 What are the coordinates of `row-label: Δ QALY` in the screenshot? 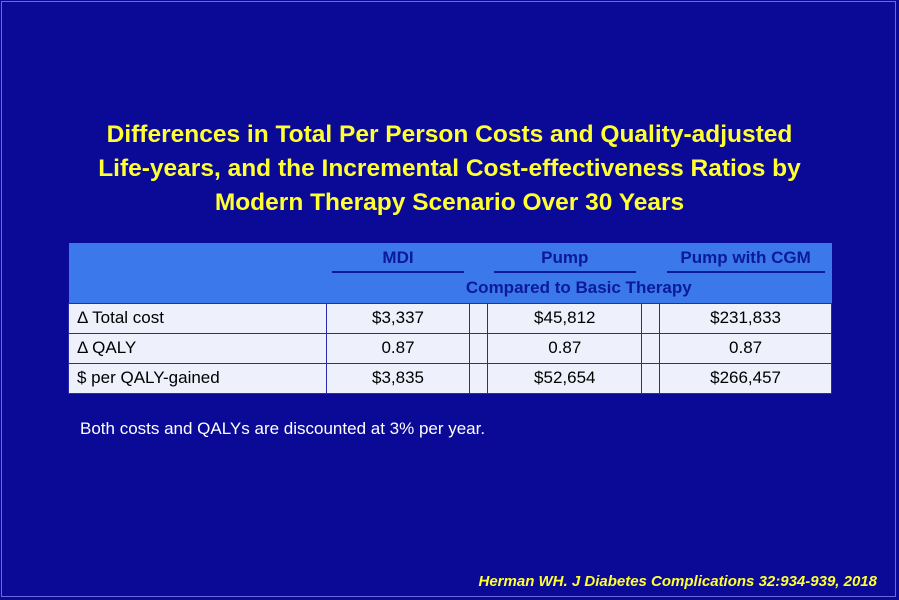 It's located at (197, 348).